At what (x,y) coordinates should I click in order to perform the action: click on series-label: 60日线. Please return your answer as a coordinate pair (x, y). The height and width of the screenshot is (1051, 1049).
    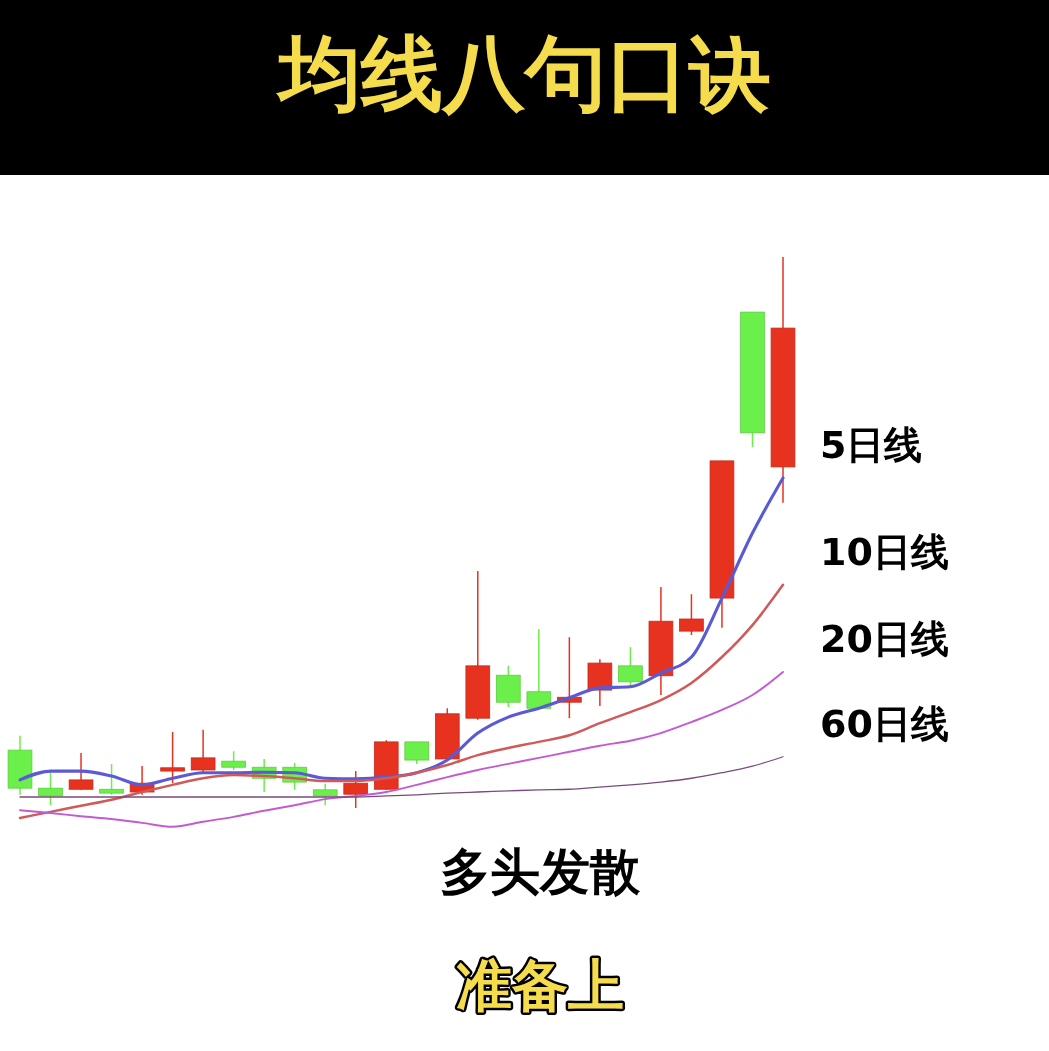
    Looking at the image, I should click on (884, 724).